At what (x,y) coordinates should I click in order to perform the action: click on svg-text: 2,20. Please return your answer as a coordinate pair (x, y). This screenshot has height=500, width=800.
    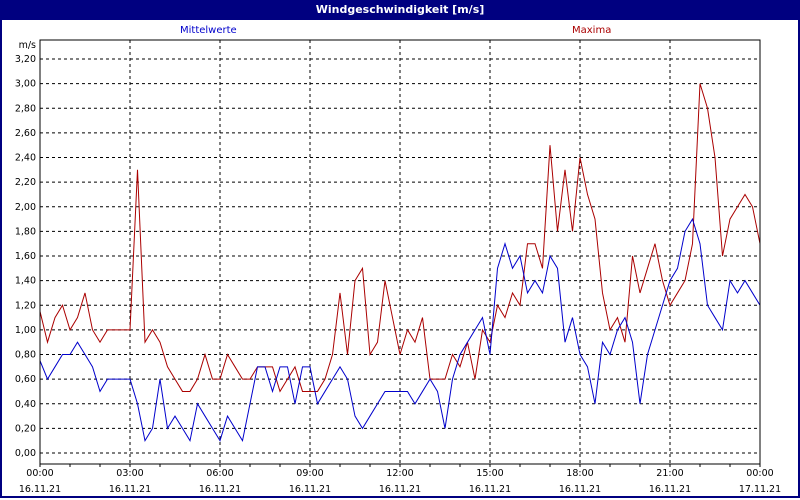
    Looking at the image, I should click on (25, 182).